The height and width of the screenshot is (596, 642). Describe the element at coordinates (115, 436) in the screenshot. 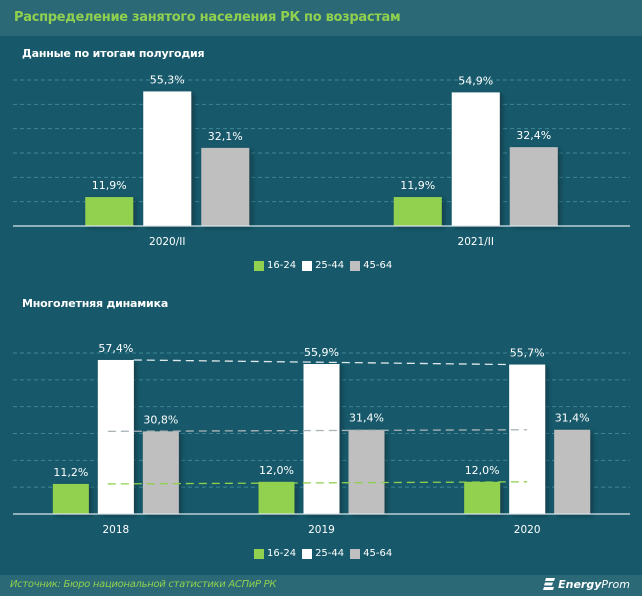

I see `bar-25-44-2018` at that location.